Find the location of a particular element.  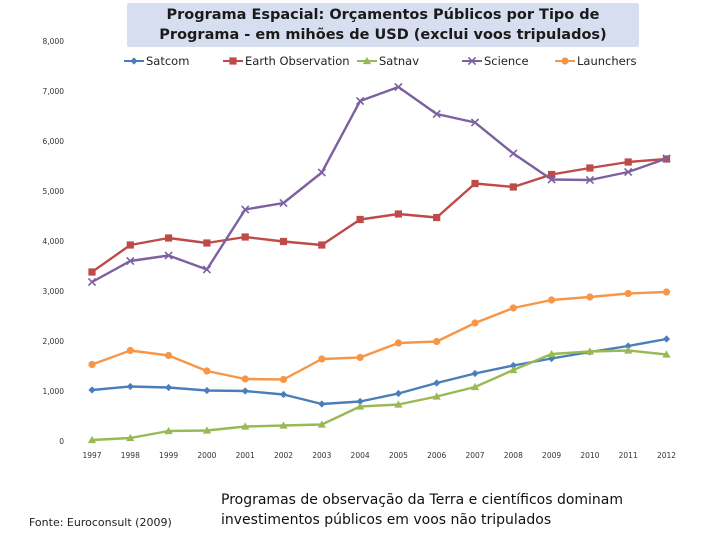

legend-item-earth-observation: Earth Observation is located at coordinates (286, 61).